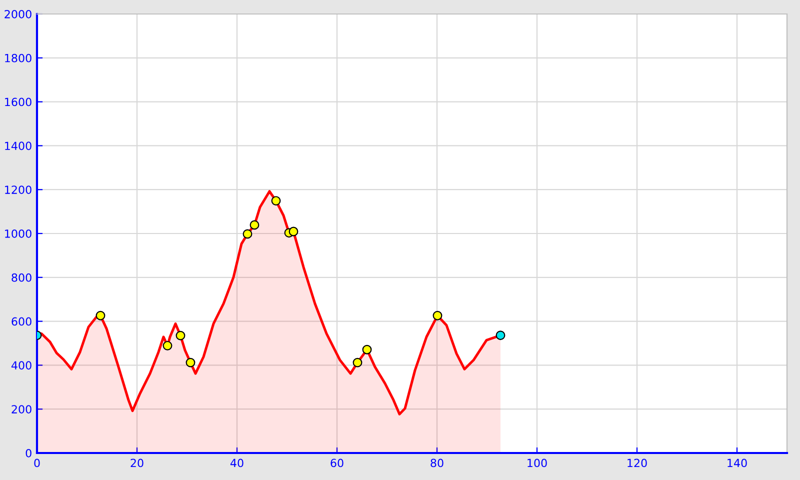 Image resolution: width=800 pixels, height=480 pixels. What do you see at coordinates (37, 463) in the screenshot?
I see `x-tick-label: 0` at bounding box center [37, 463].